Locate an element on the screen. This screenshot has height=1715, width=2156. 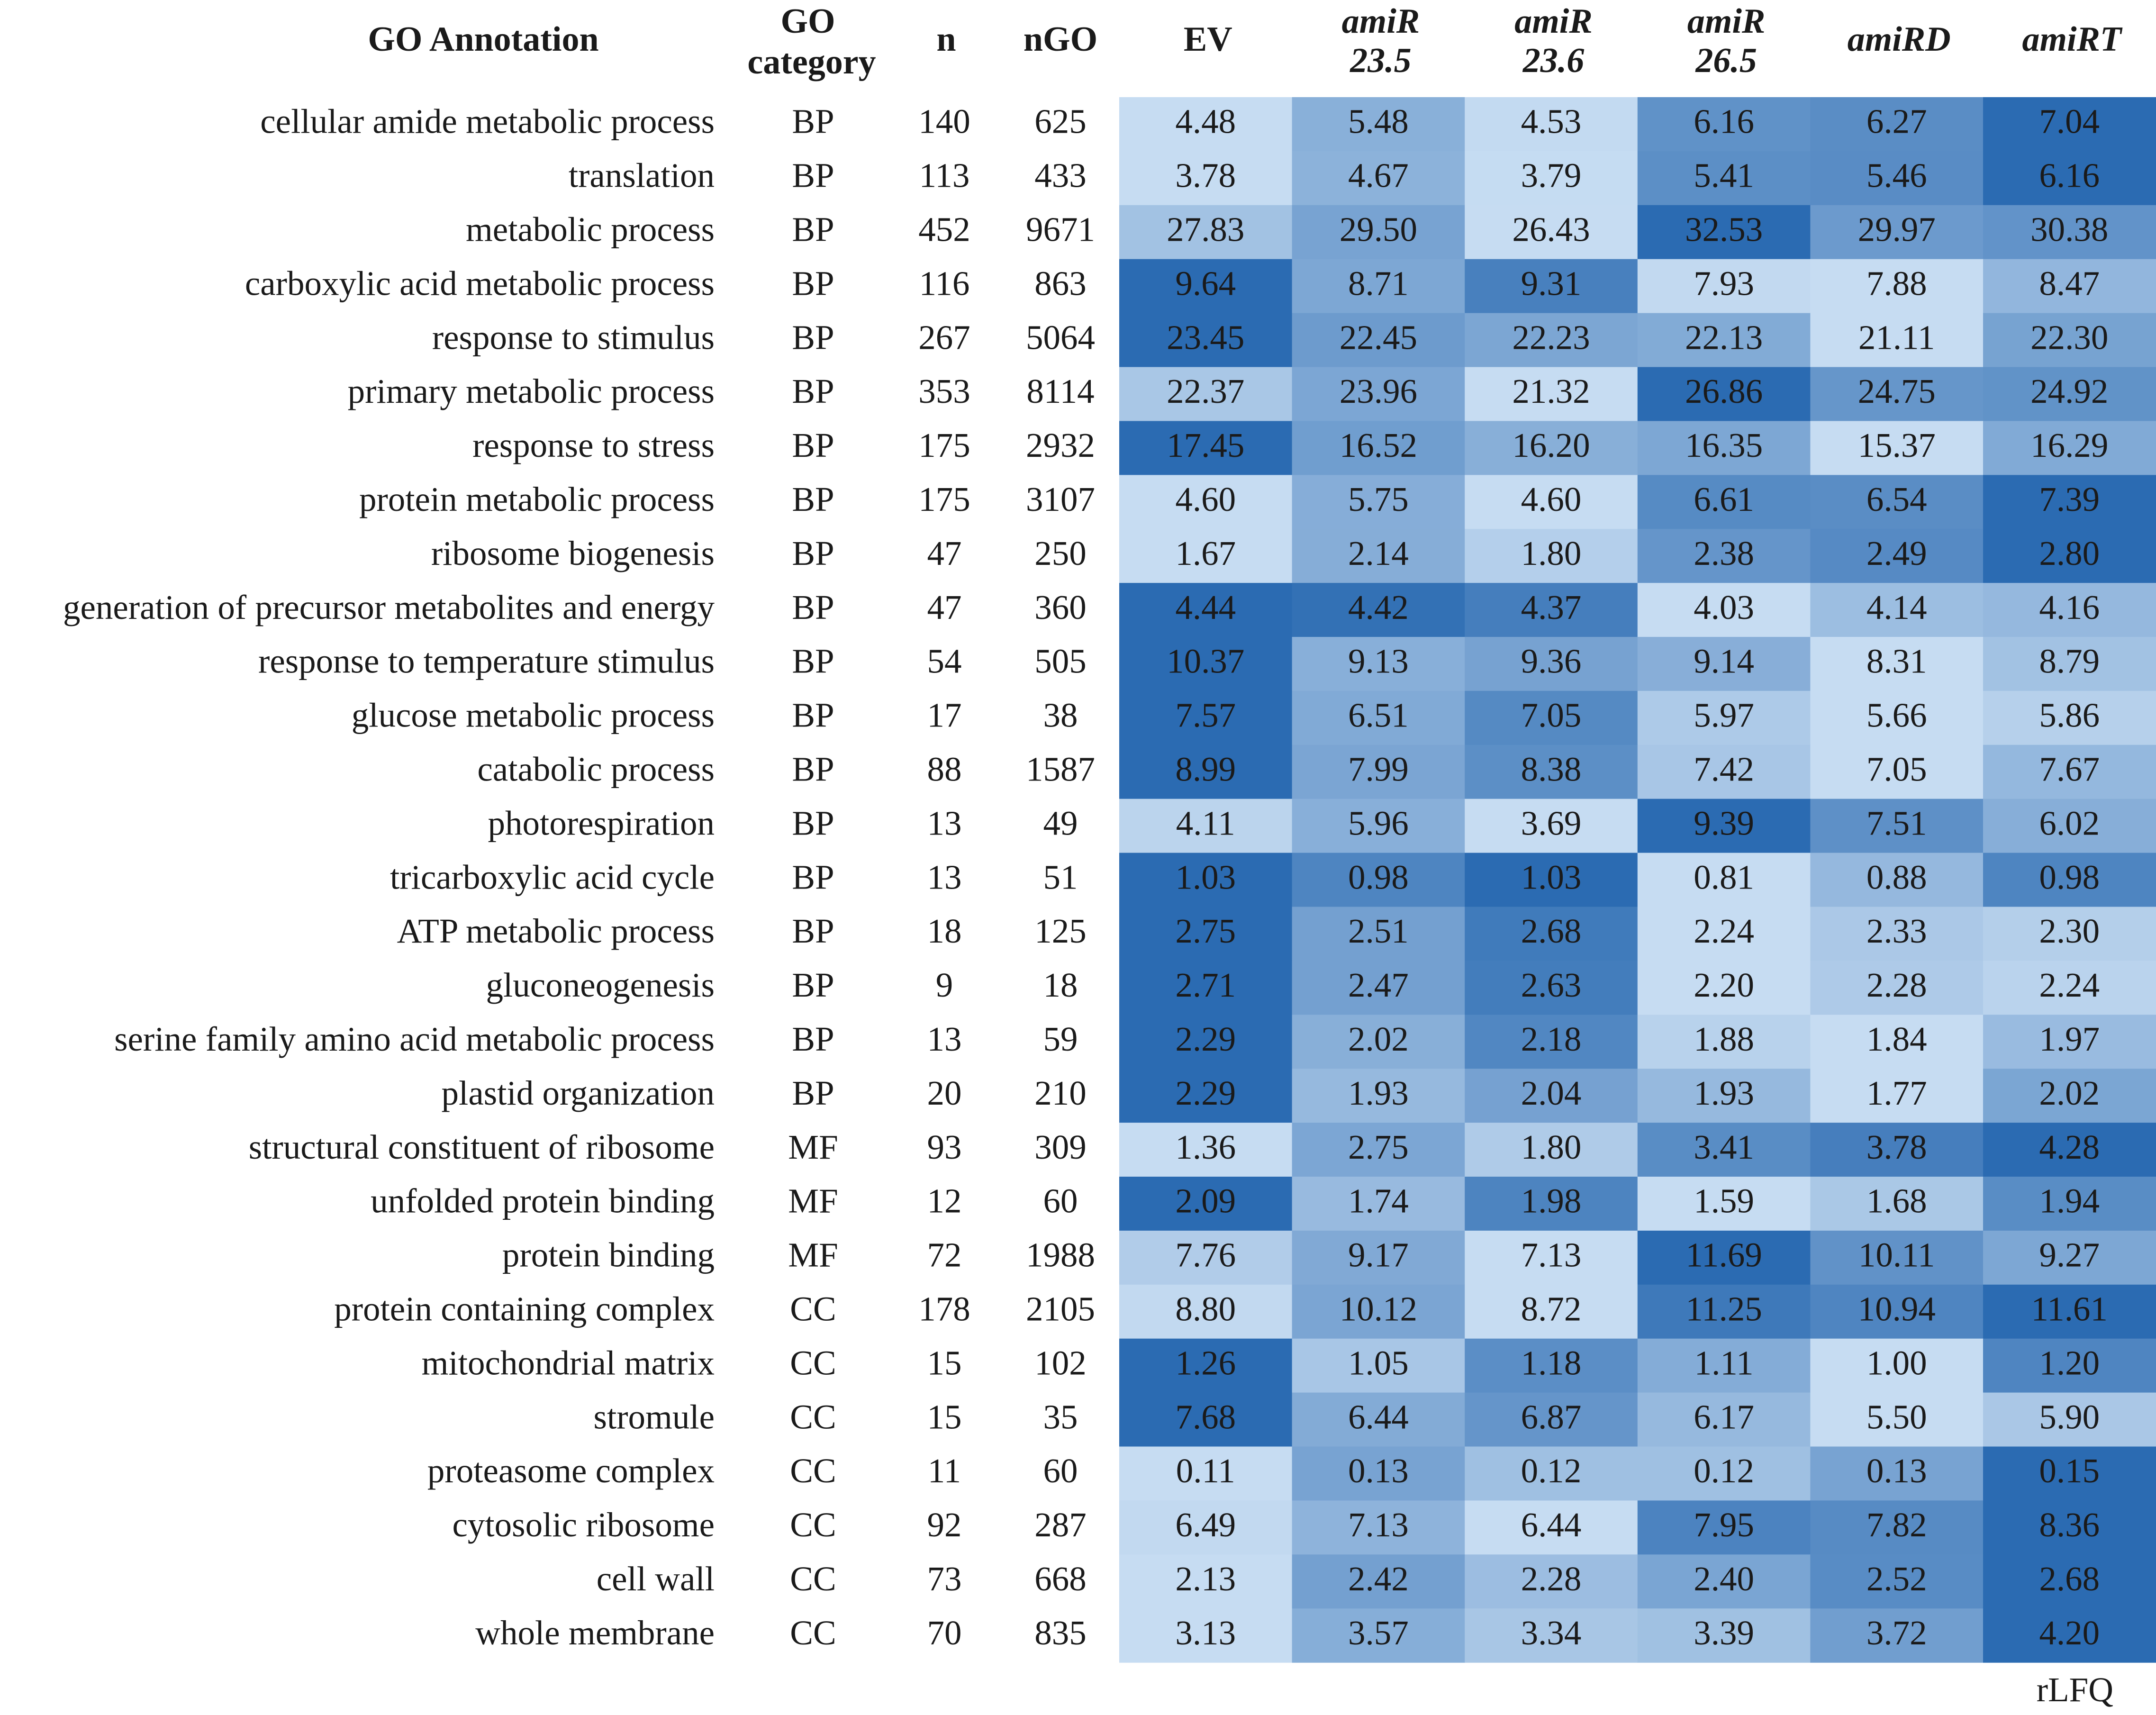
row-ngo: 18 is located at coordinates (1060, 985).